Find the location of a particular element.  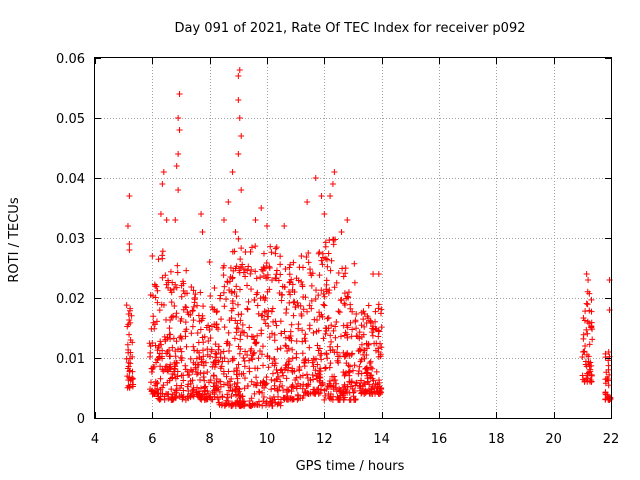

y-tick-label: 0.01 is located at coordinates (70, 359).